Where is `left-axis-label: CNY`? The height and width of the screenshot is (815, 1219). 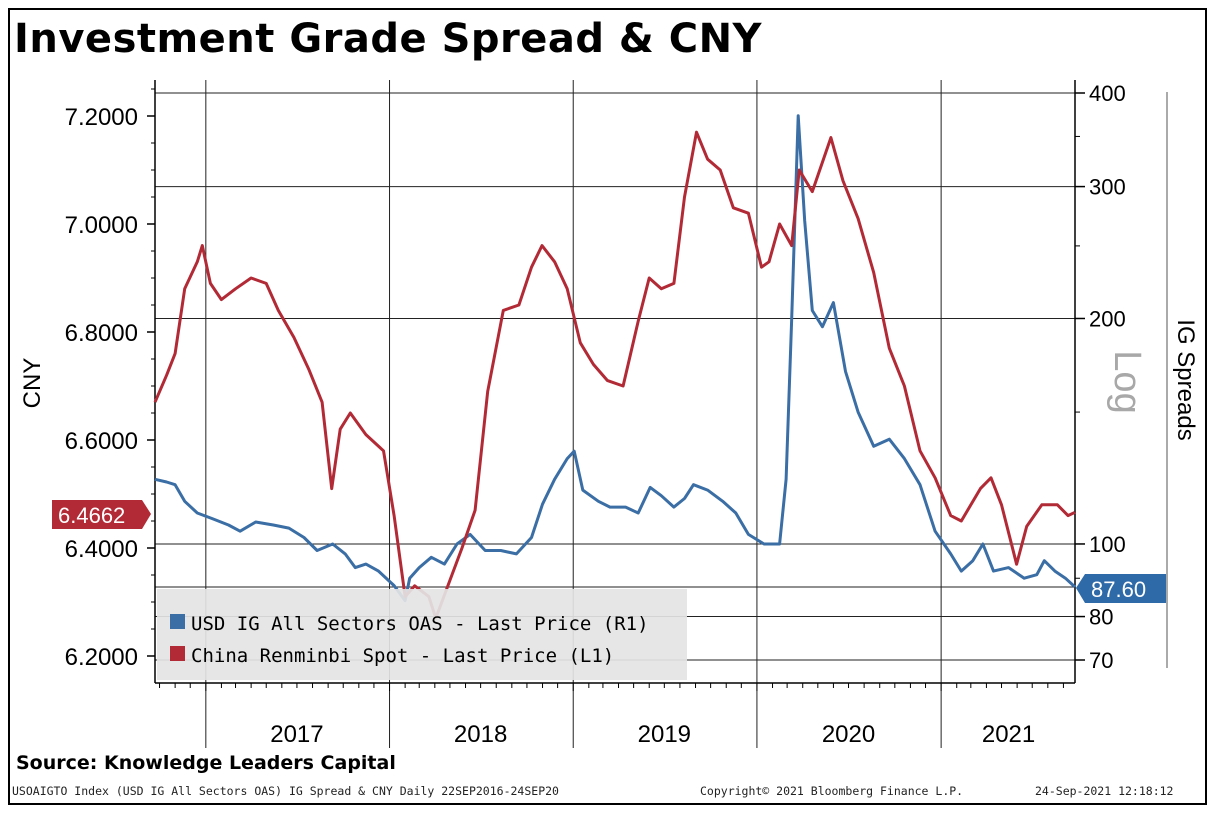 left-axis-label: CNY is located at coordinates (32, 383).